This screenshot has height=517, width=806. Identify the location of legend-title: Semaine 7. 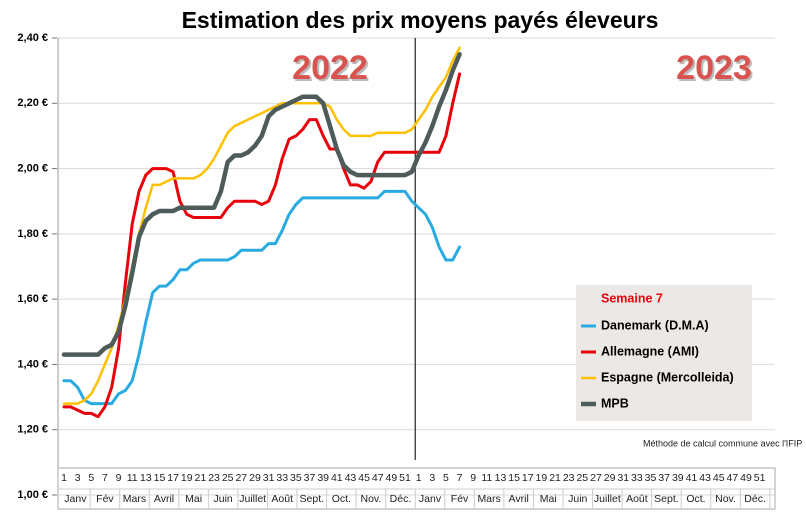
(632, 298).